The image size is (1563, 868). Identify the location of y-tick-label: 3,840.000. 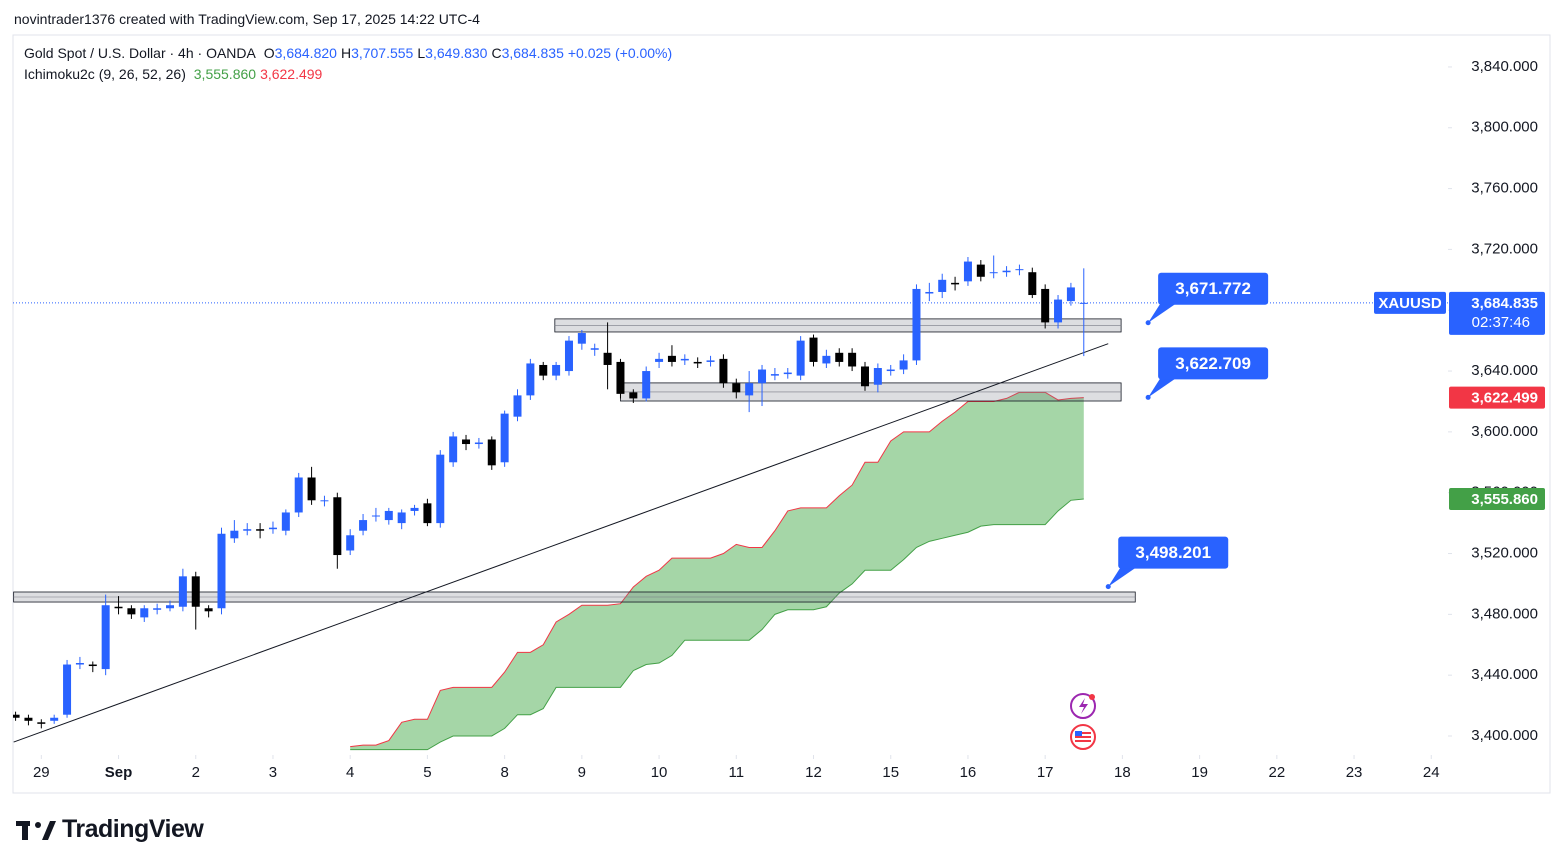
(1504, 66).